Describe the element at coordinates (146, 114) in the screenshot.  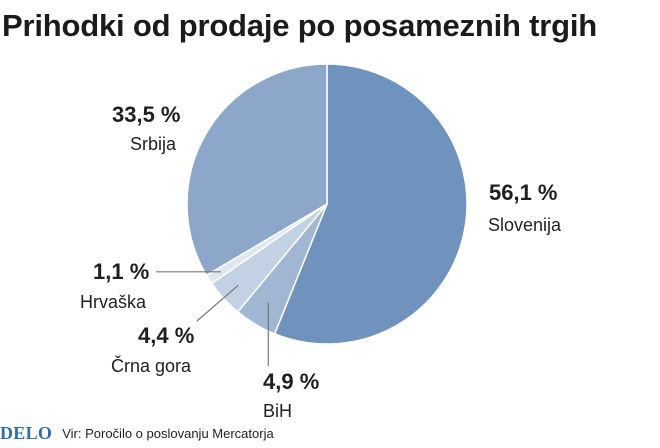
I see `slice-label-srbija-value: 33,5 %` at that location.